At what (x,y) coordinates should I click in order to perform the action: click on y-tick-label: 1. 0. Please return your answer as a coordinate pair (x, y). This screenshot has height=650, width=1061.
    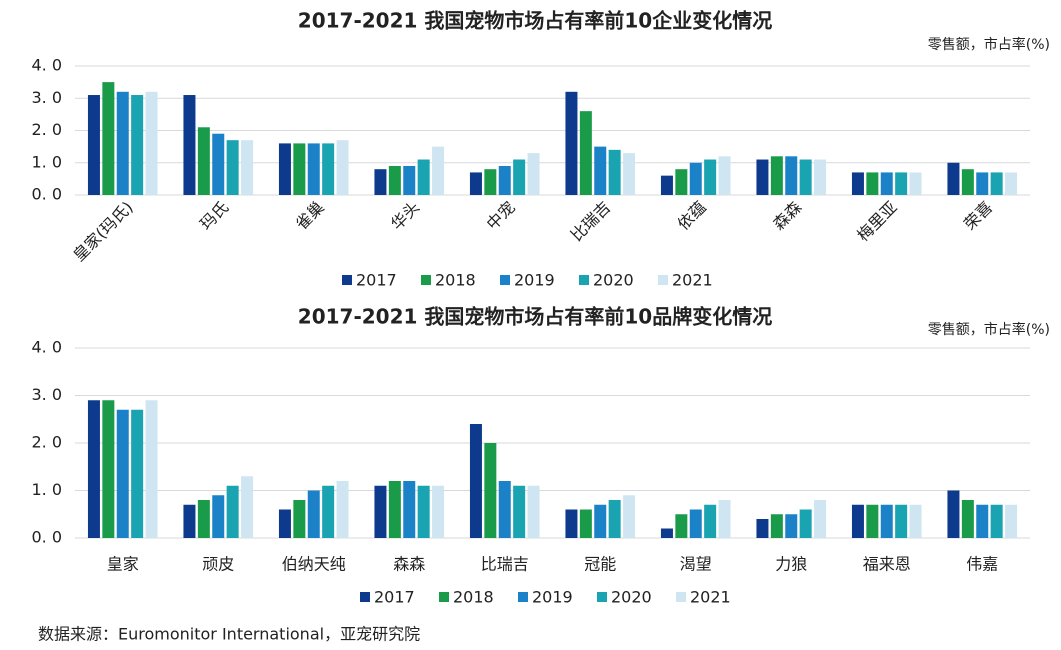
    Looking at the image, I should click on (46, 161).